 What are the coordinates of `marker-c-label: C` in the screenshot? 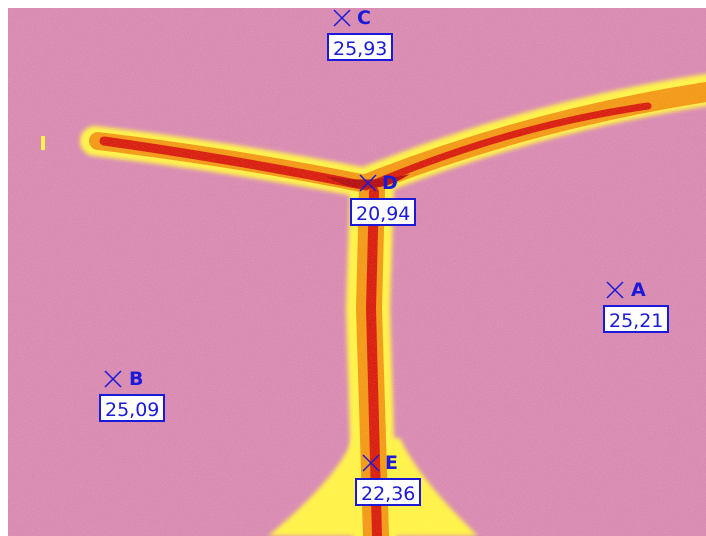 It's located at (364, 18).